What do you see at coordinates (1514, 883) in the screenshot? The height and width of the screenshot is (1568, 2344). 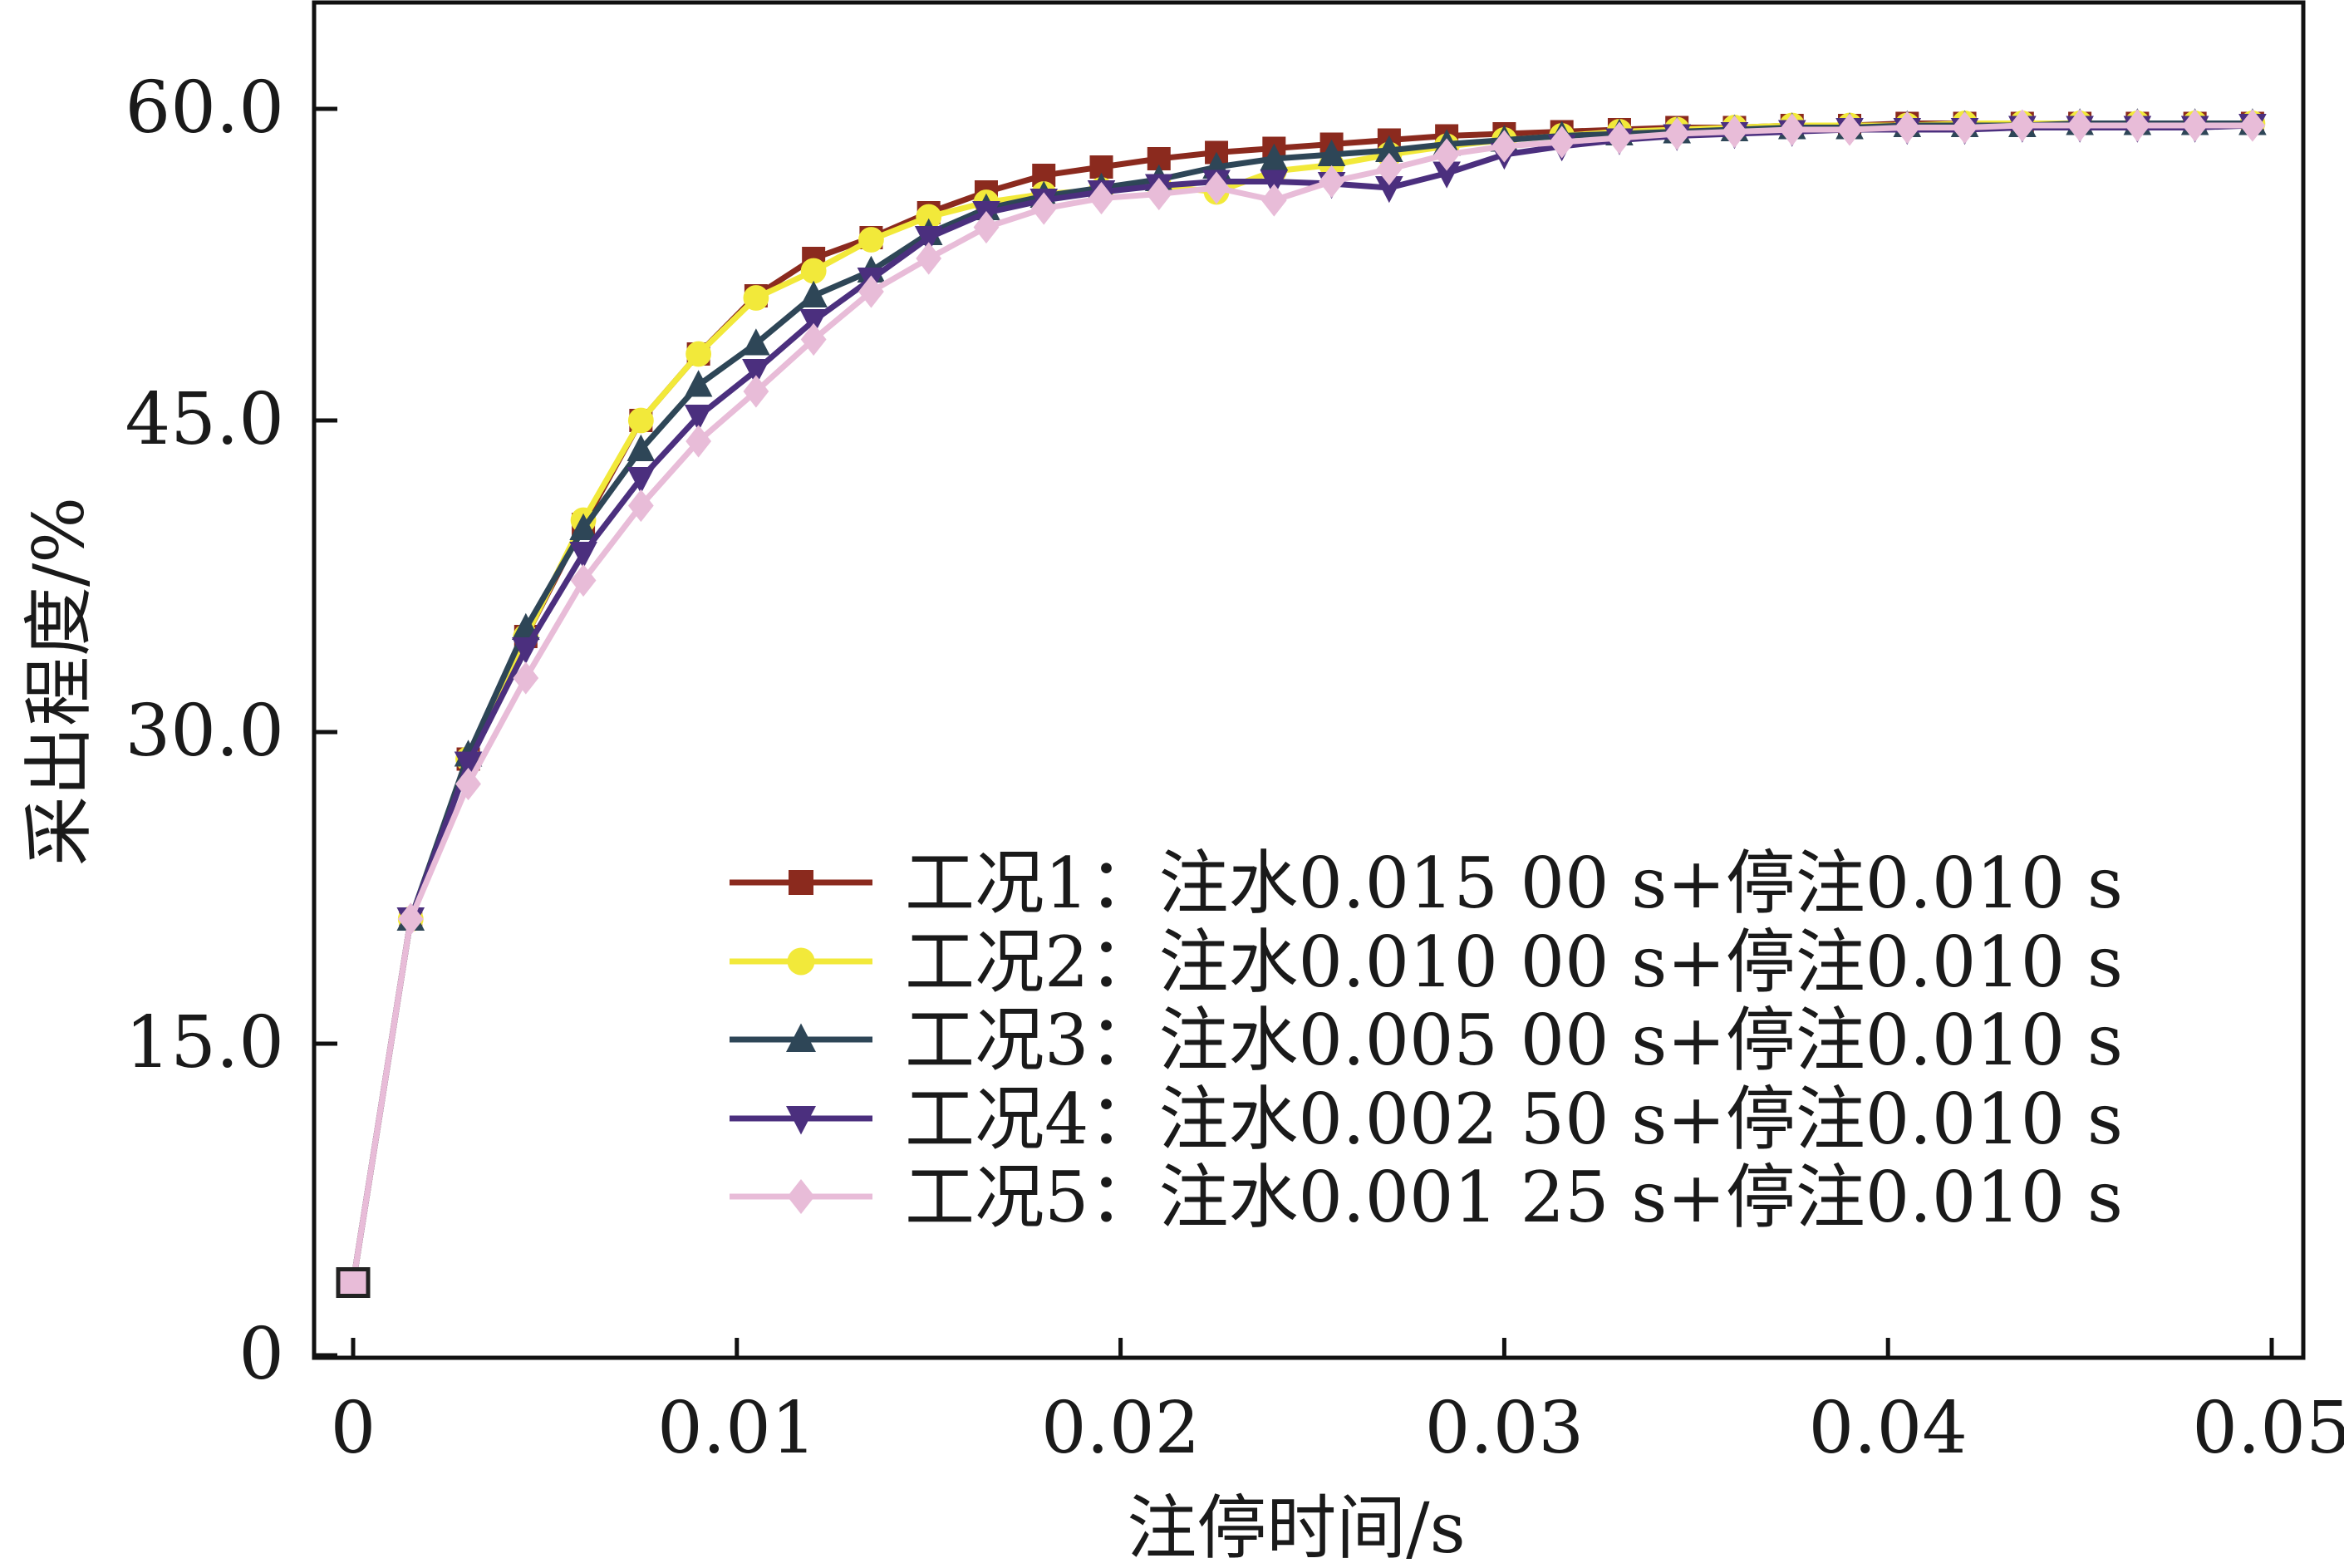 I see `legend-label: 工况1：注水0.015 00 s+停注0.010 s` at bounding box center [1514, 883].